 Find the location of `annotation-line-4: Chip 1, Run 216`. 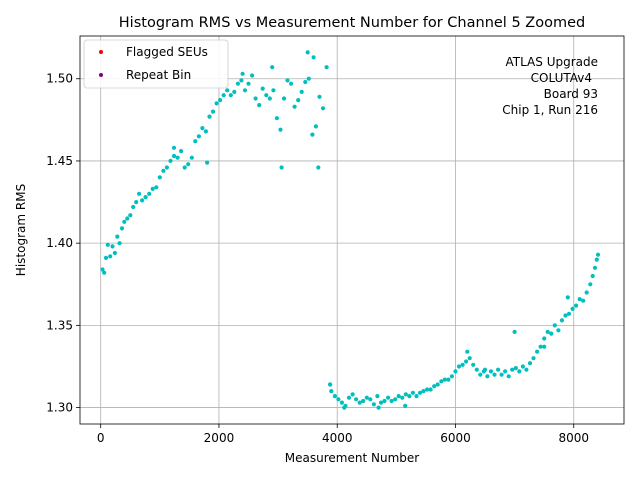

annotation-line-4: Chip 1, Run 216 is located at coordinates (550, 110).